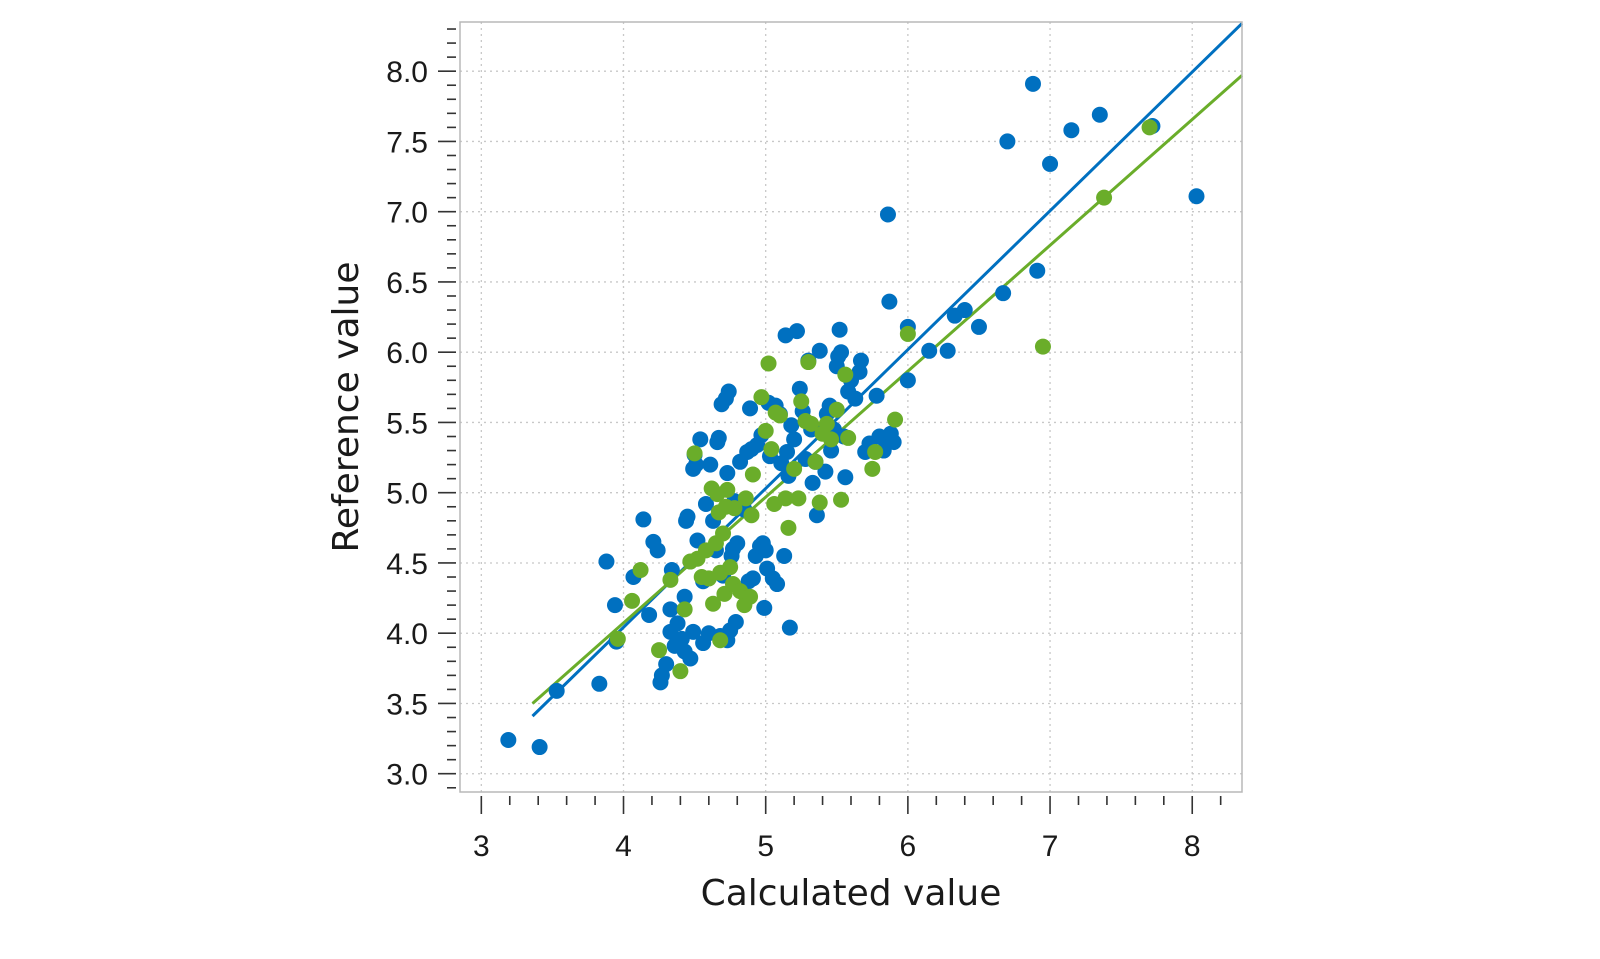 This screenshot has height=959, width=1600. What do you see at coordinates (407, 775) in the screenshot?
I see `y-tick-label: 3.0` at bounding box center [407, 775].